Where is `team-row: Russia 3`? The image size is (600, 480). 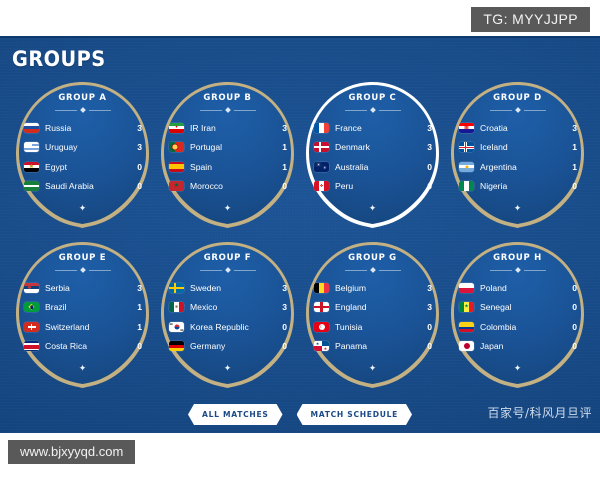
team-row: Russia 3 is located at coordinates (83, 128).